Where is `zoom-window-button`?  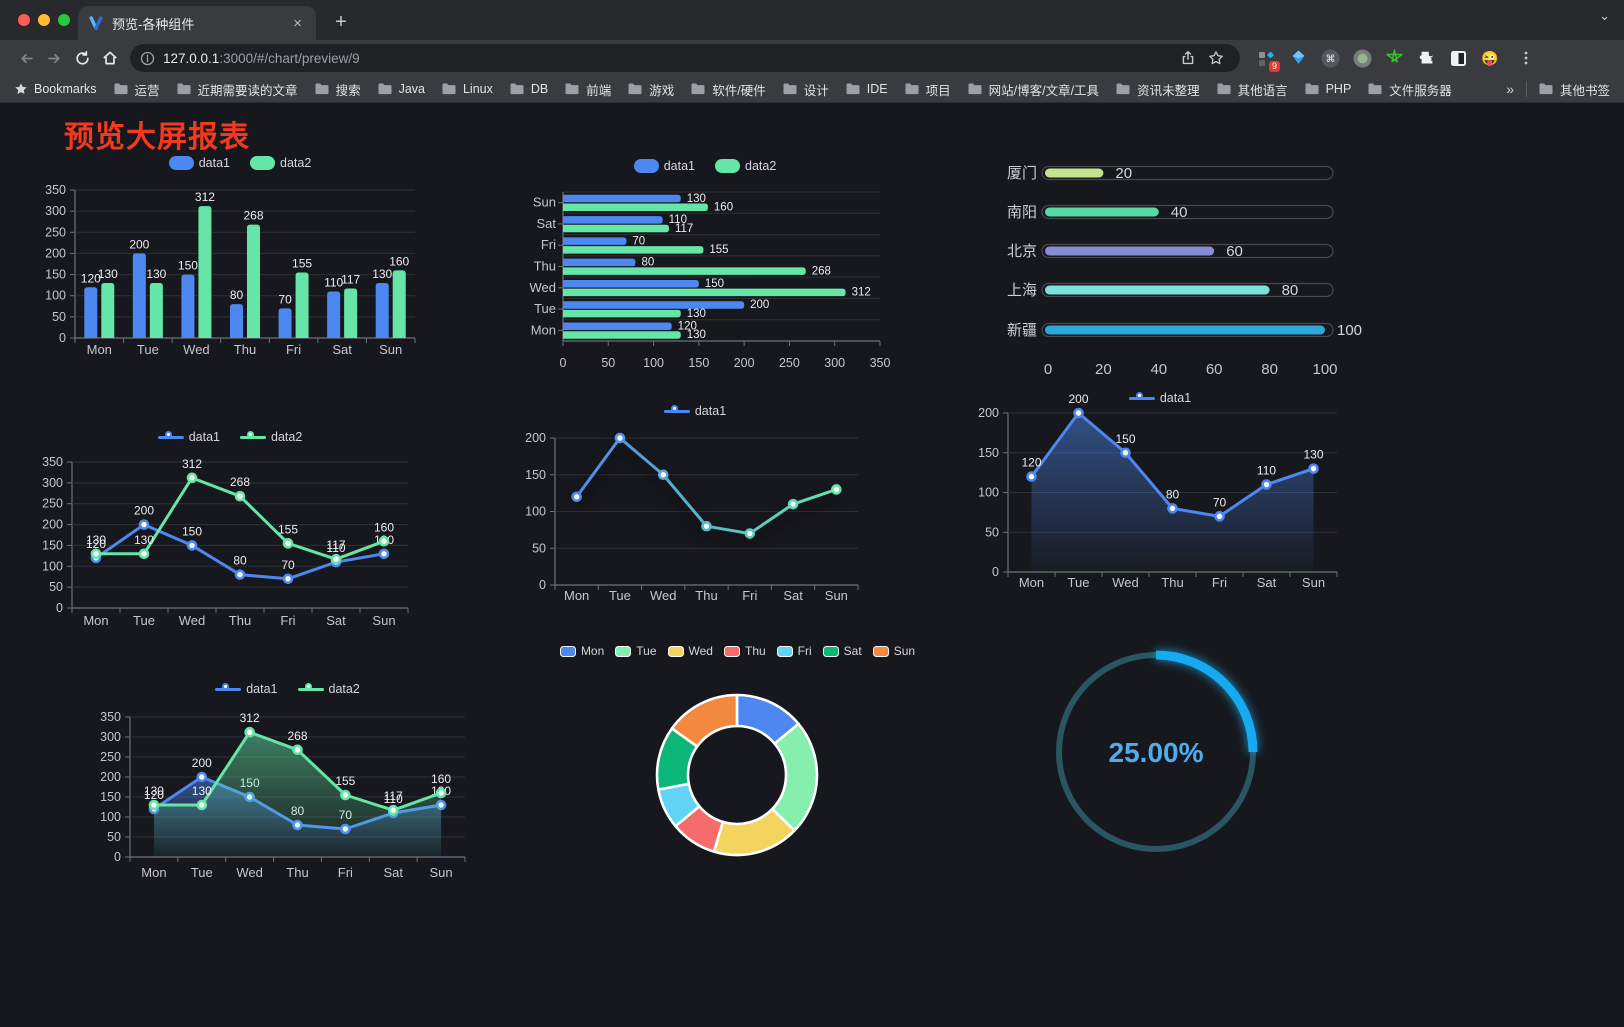 zoom-window-button is located at coordinates (64, 20).